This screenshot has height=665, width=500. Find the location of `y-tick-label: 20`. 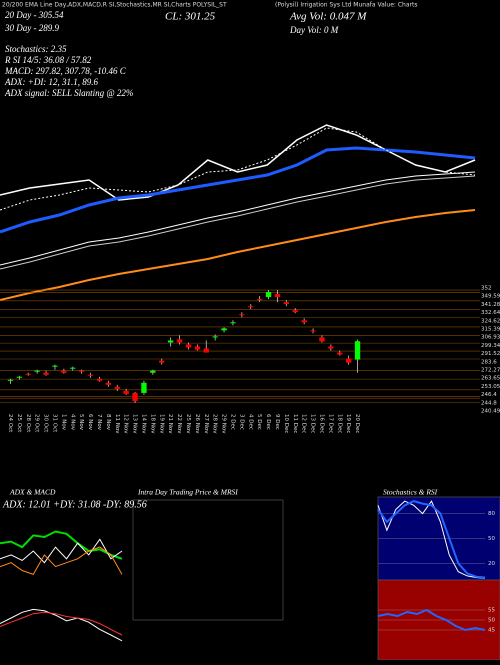

y-tick-label: 20 is located at coordinates (491, 564).